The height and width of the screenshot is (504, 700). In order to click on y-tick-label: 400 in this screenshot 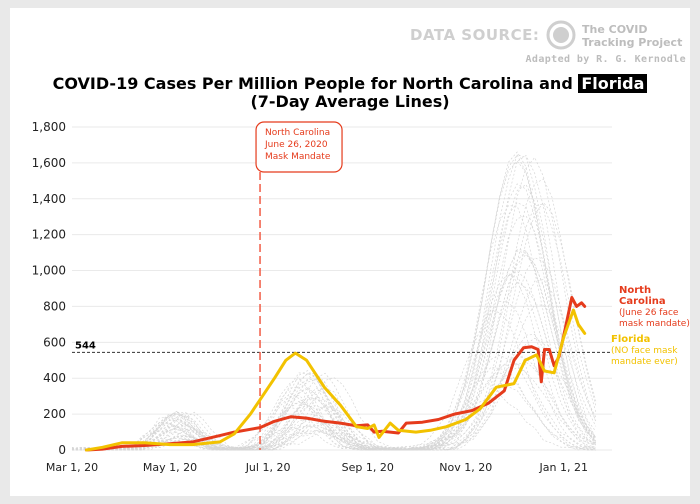, I will do `click(54, 378)`.